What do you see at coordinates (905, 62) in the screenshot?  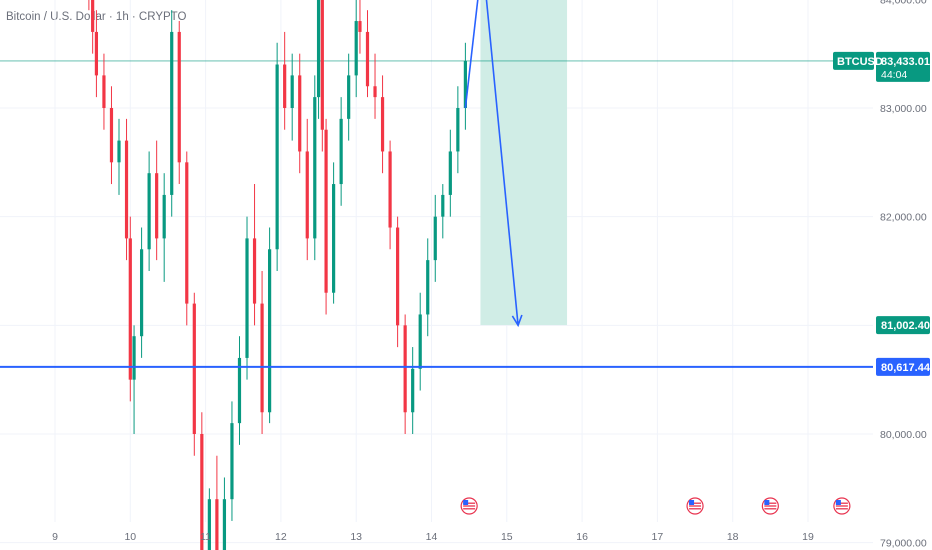 I see `price-tag-label: 83,433.01` at bounding box center [905, 62].